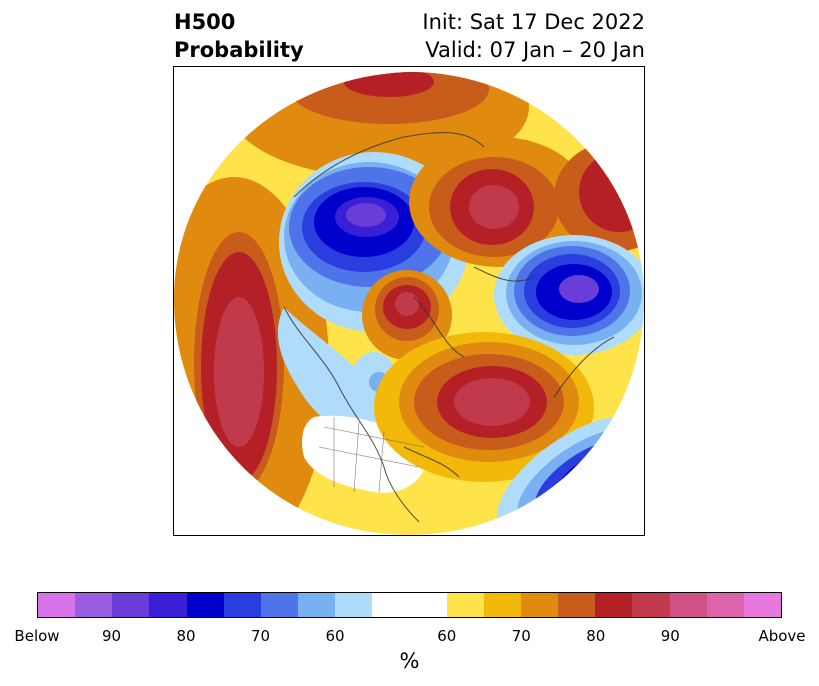  I want to click on alaska-positive-anomaly, so click(407, 315).